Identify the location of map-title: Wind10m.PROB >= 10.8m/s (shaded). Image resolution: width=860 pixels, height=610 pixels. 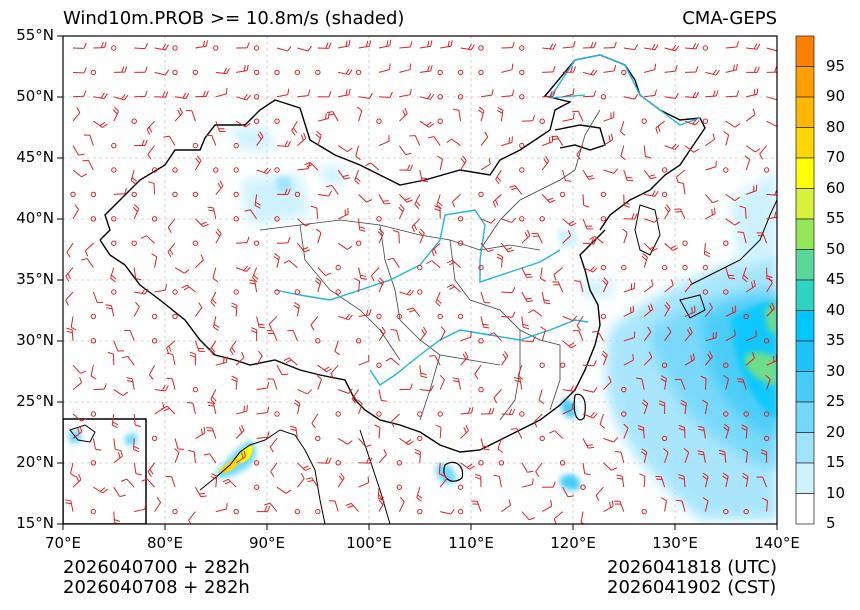
(234, 18).